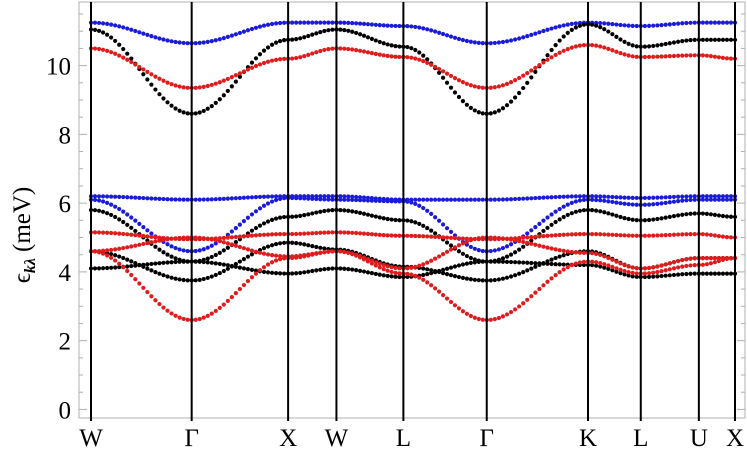 This screenshot has width=747, height=450. Describe the element at coordinates (65, 204) in the screenshot. I see `y-tick-label: 6` at that location.